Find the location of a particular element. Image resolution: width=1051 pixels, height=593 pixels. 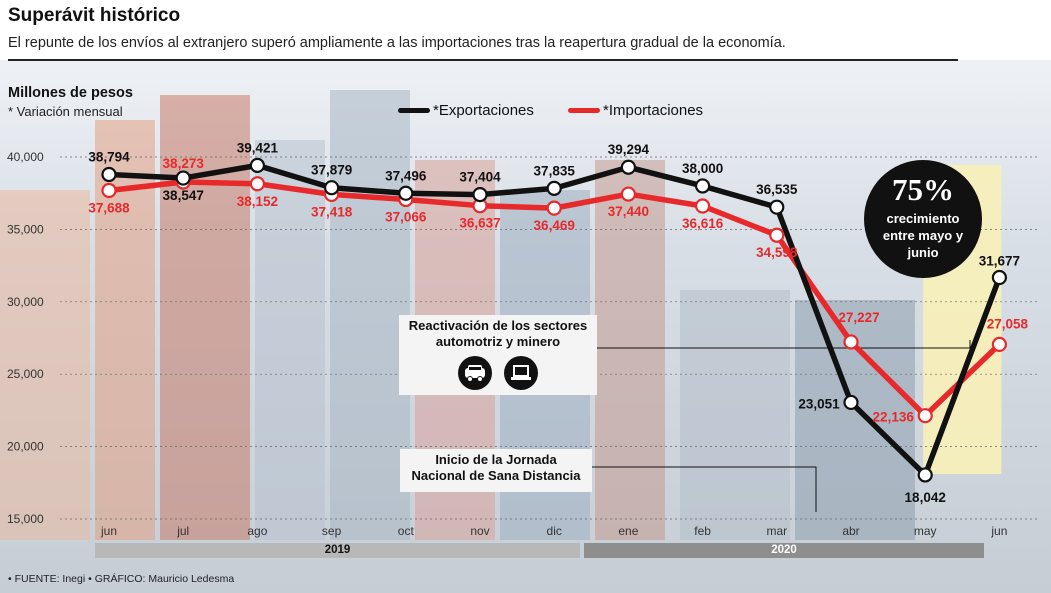

data-label-imports: 27,058 is located at coordinates (1008, 323).